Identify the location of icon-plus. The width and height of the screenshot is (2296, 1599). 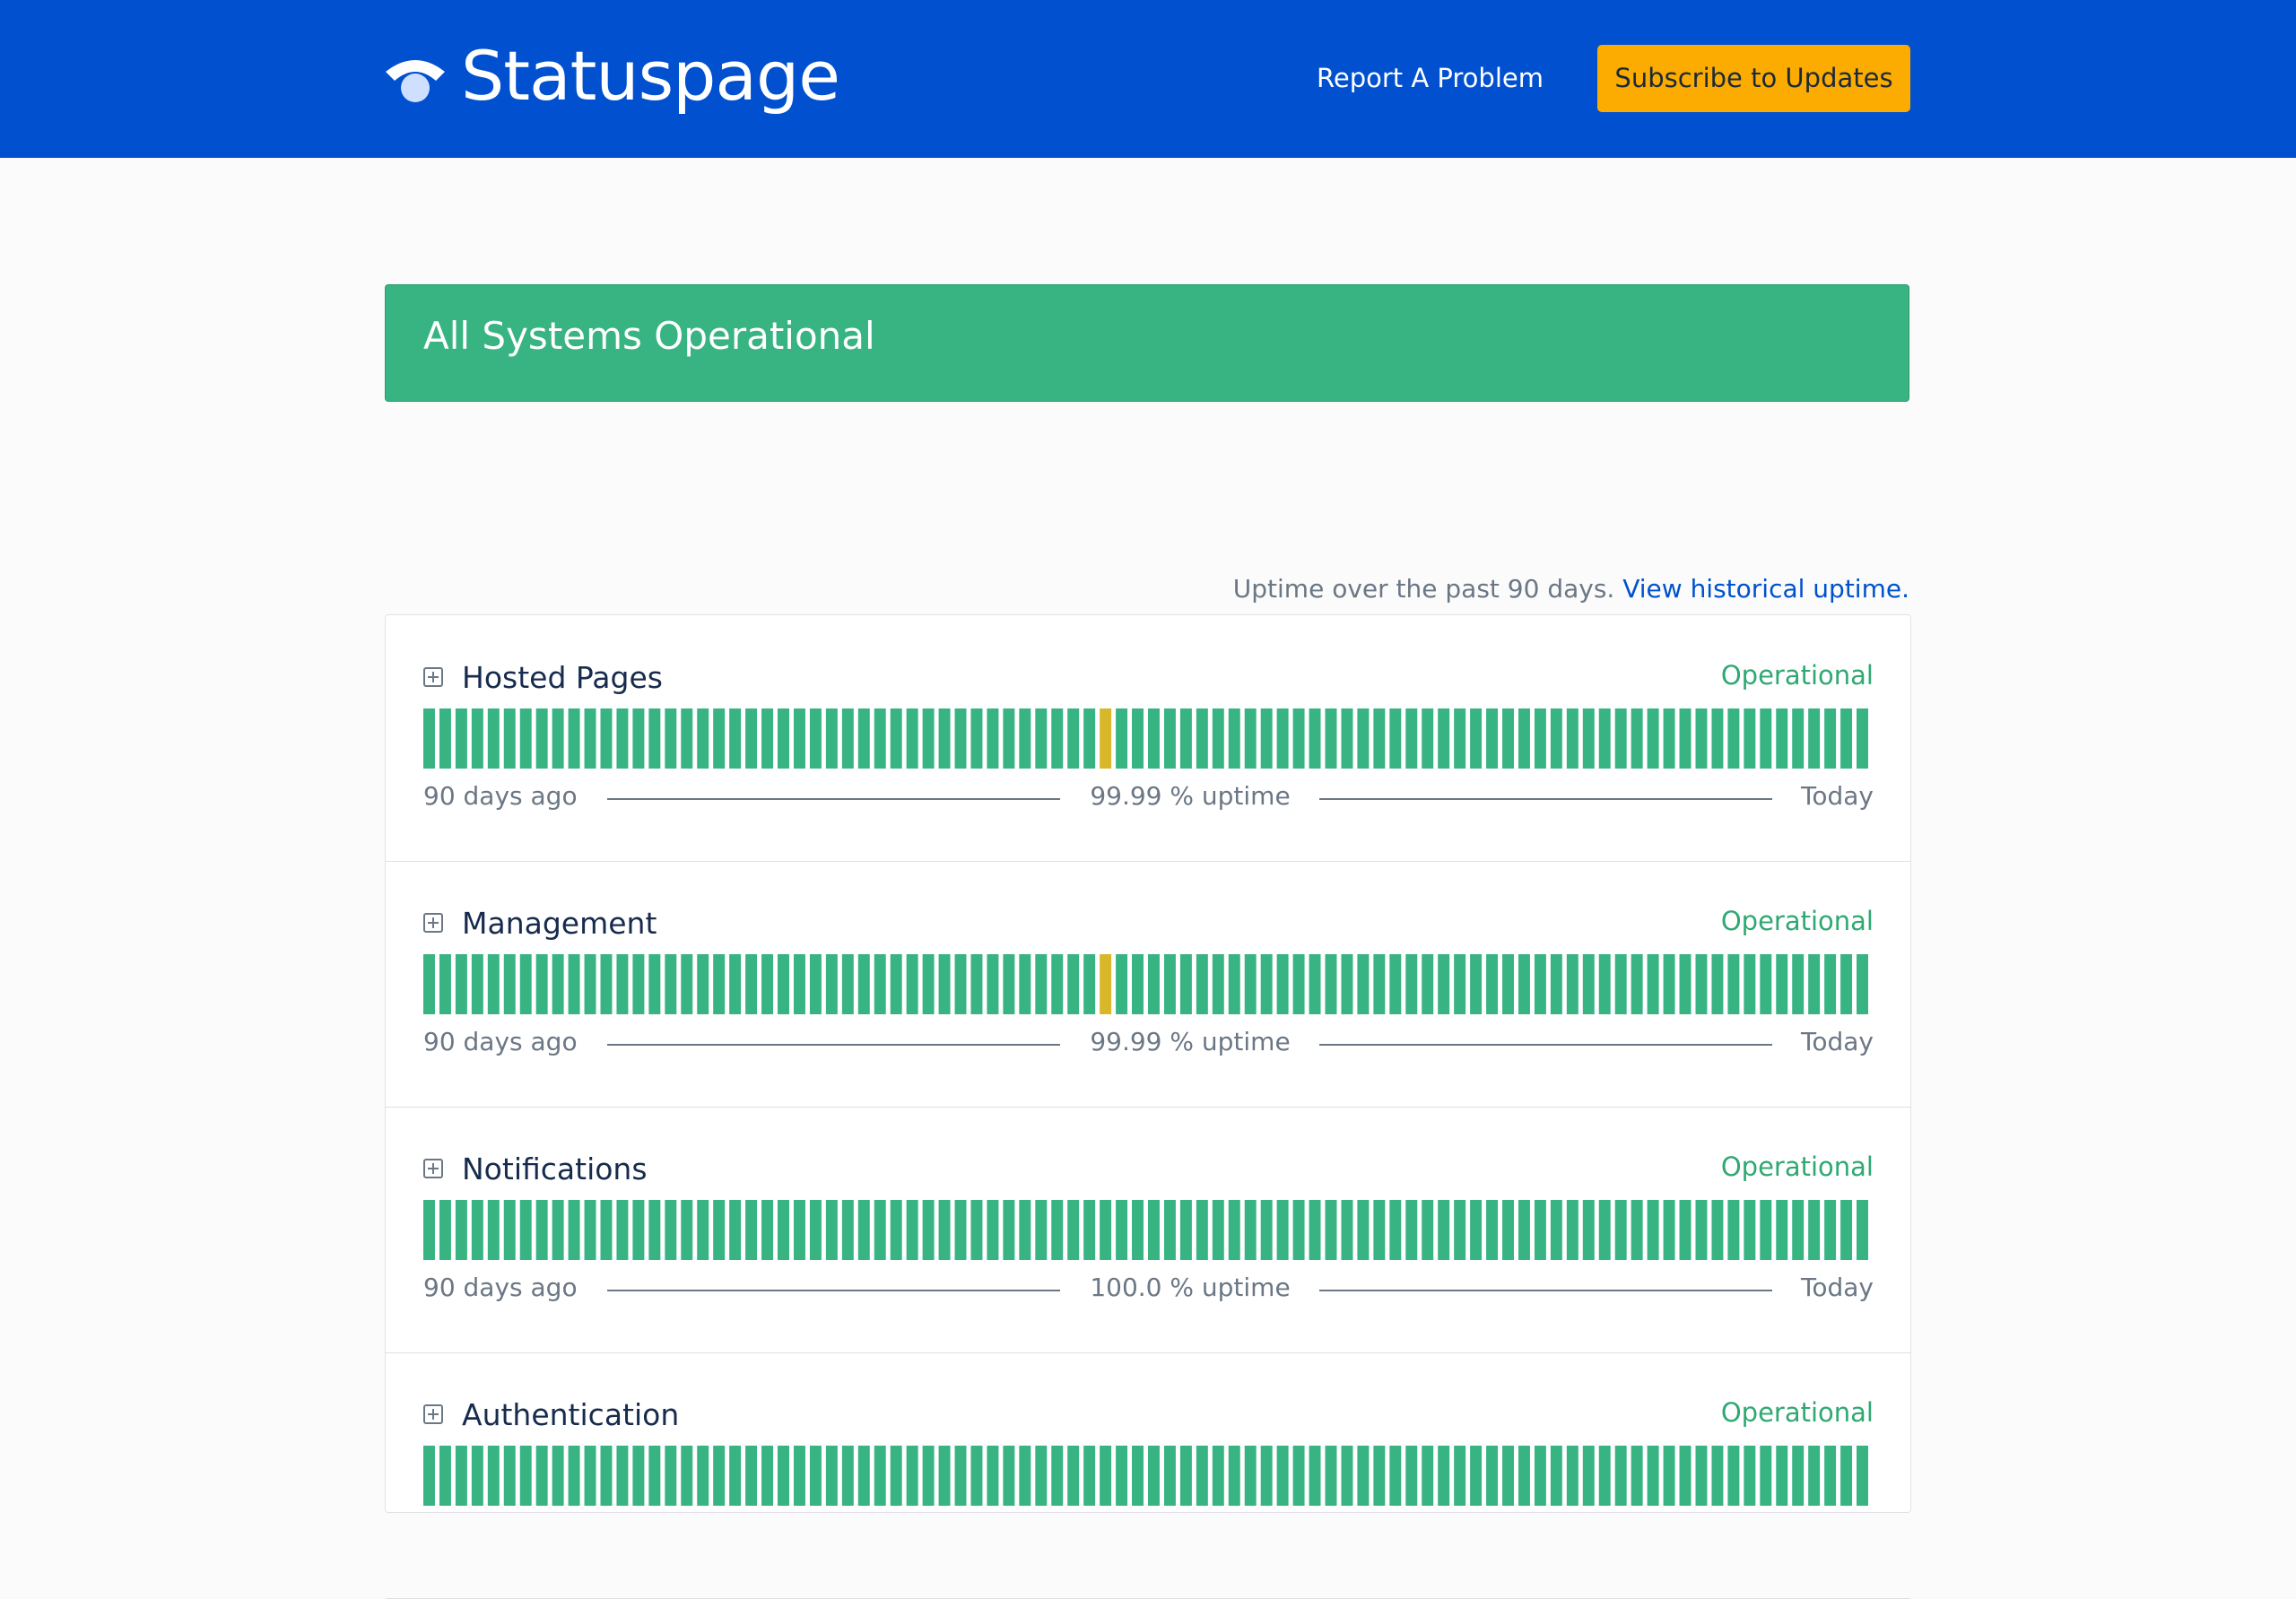
(433, 1415).